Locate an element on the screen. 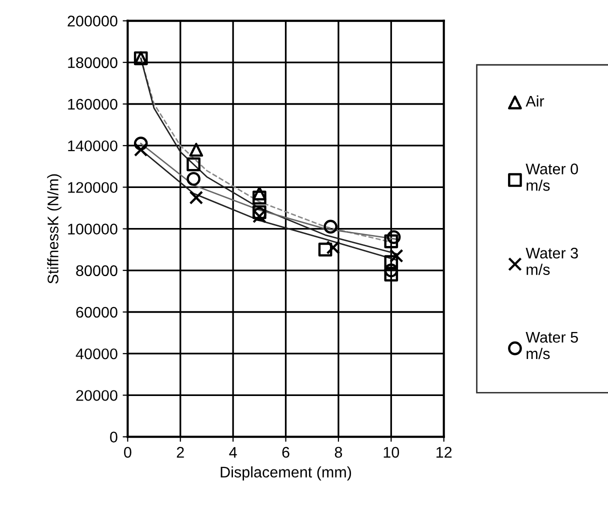  legend-label: Water 3 m/s is located at coordinates (552, 261).